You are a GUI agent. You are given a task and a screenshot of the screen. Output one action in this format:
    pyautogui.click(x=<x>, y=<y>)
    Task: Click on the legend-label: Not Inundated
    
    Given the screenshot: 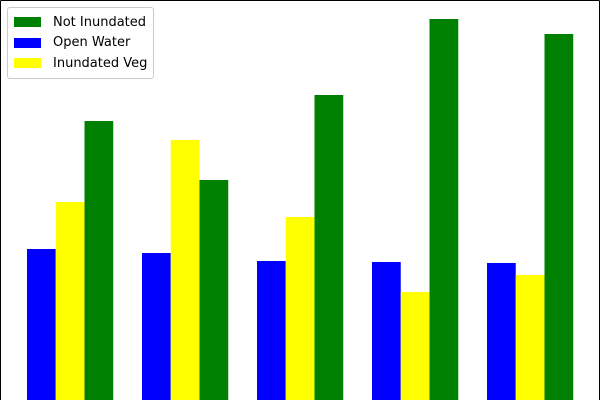 What is the action you would take?
    pyautogui.click(x=100, y=22)
    